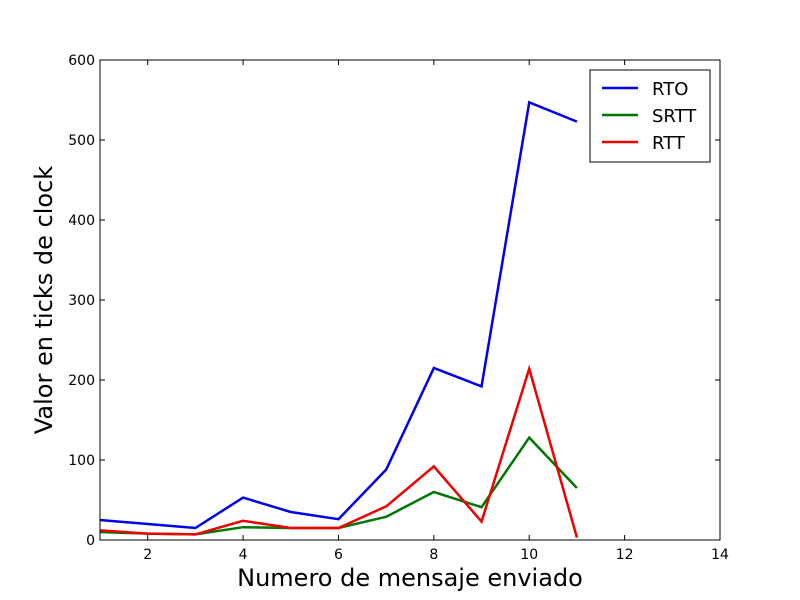  What do you see at coordinates (44, 300) in the screenshot?
I see `y-axis-label: Valor en ticks de clock` at bounding box center [44, 300].